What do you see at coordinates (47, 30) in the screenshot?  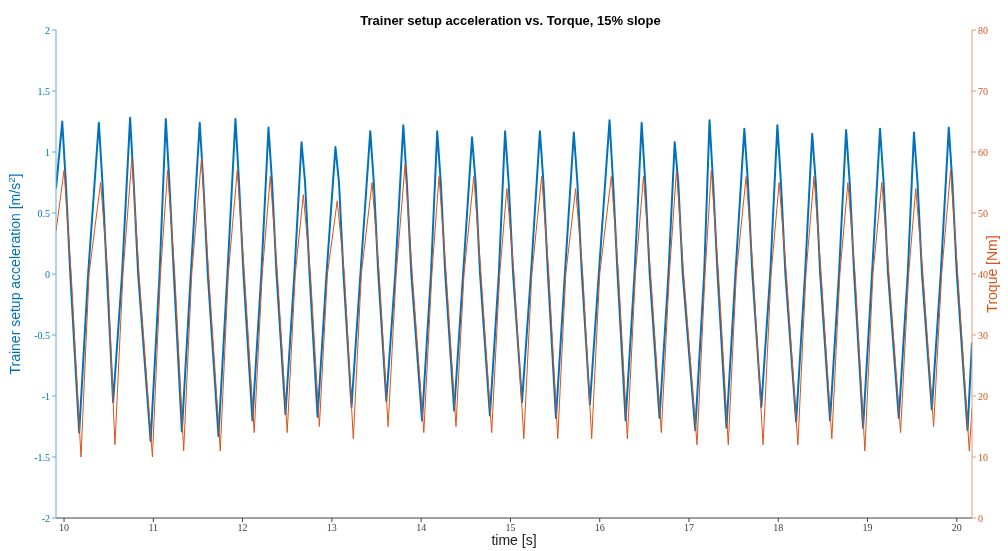 I see `y-tick-label: 2` at bounding box center [47, 30].